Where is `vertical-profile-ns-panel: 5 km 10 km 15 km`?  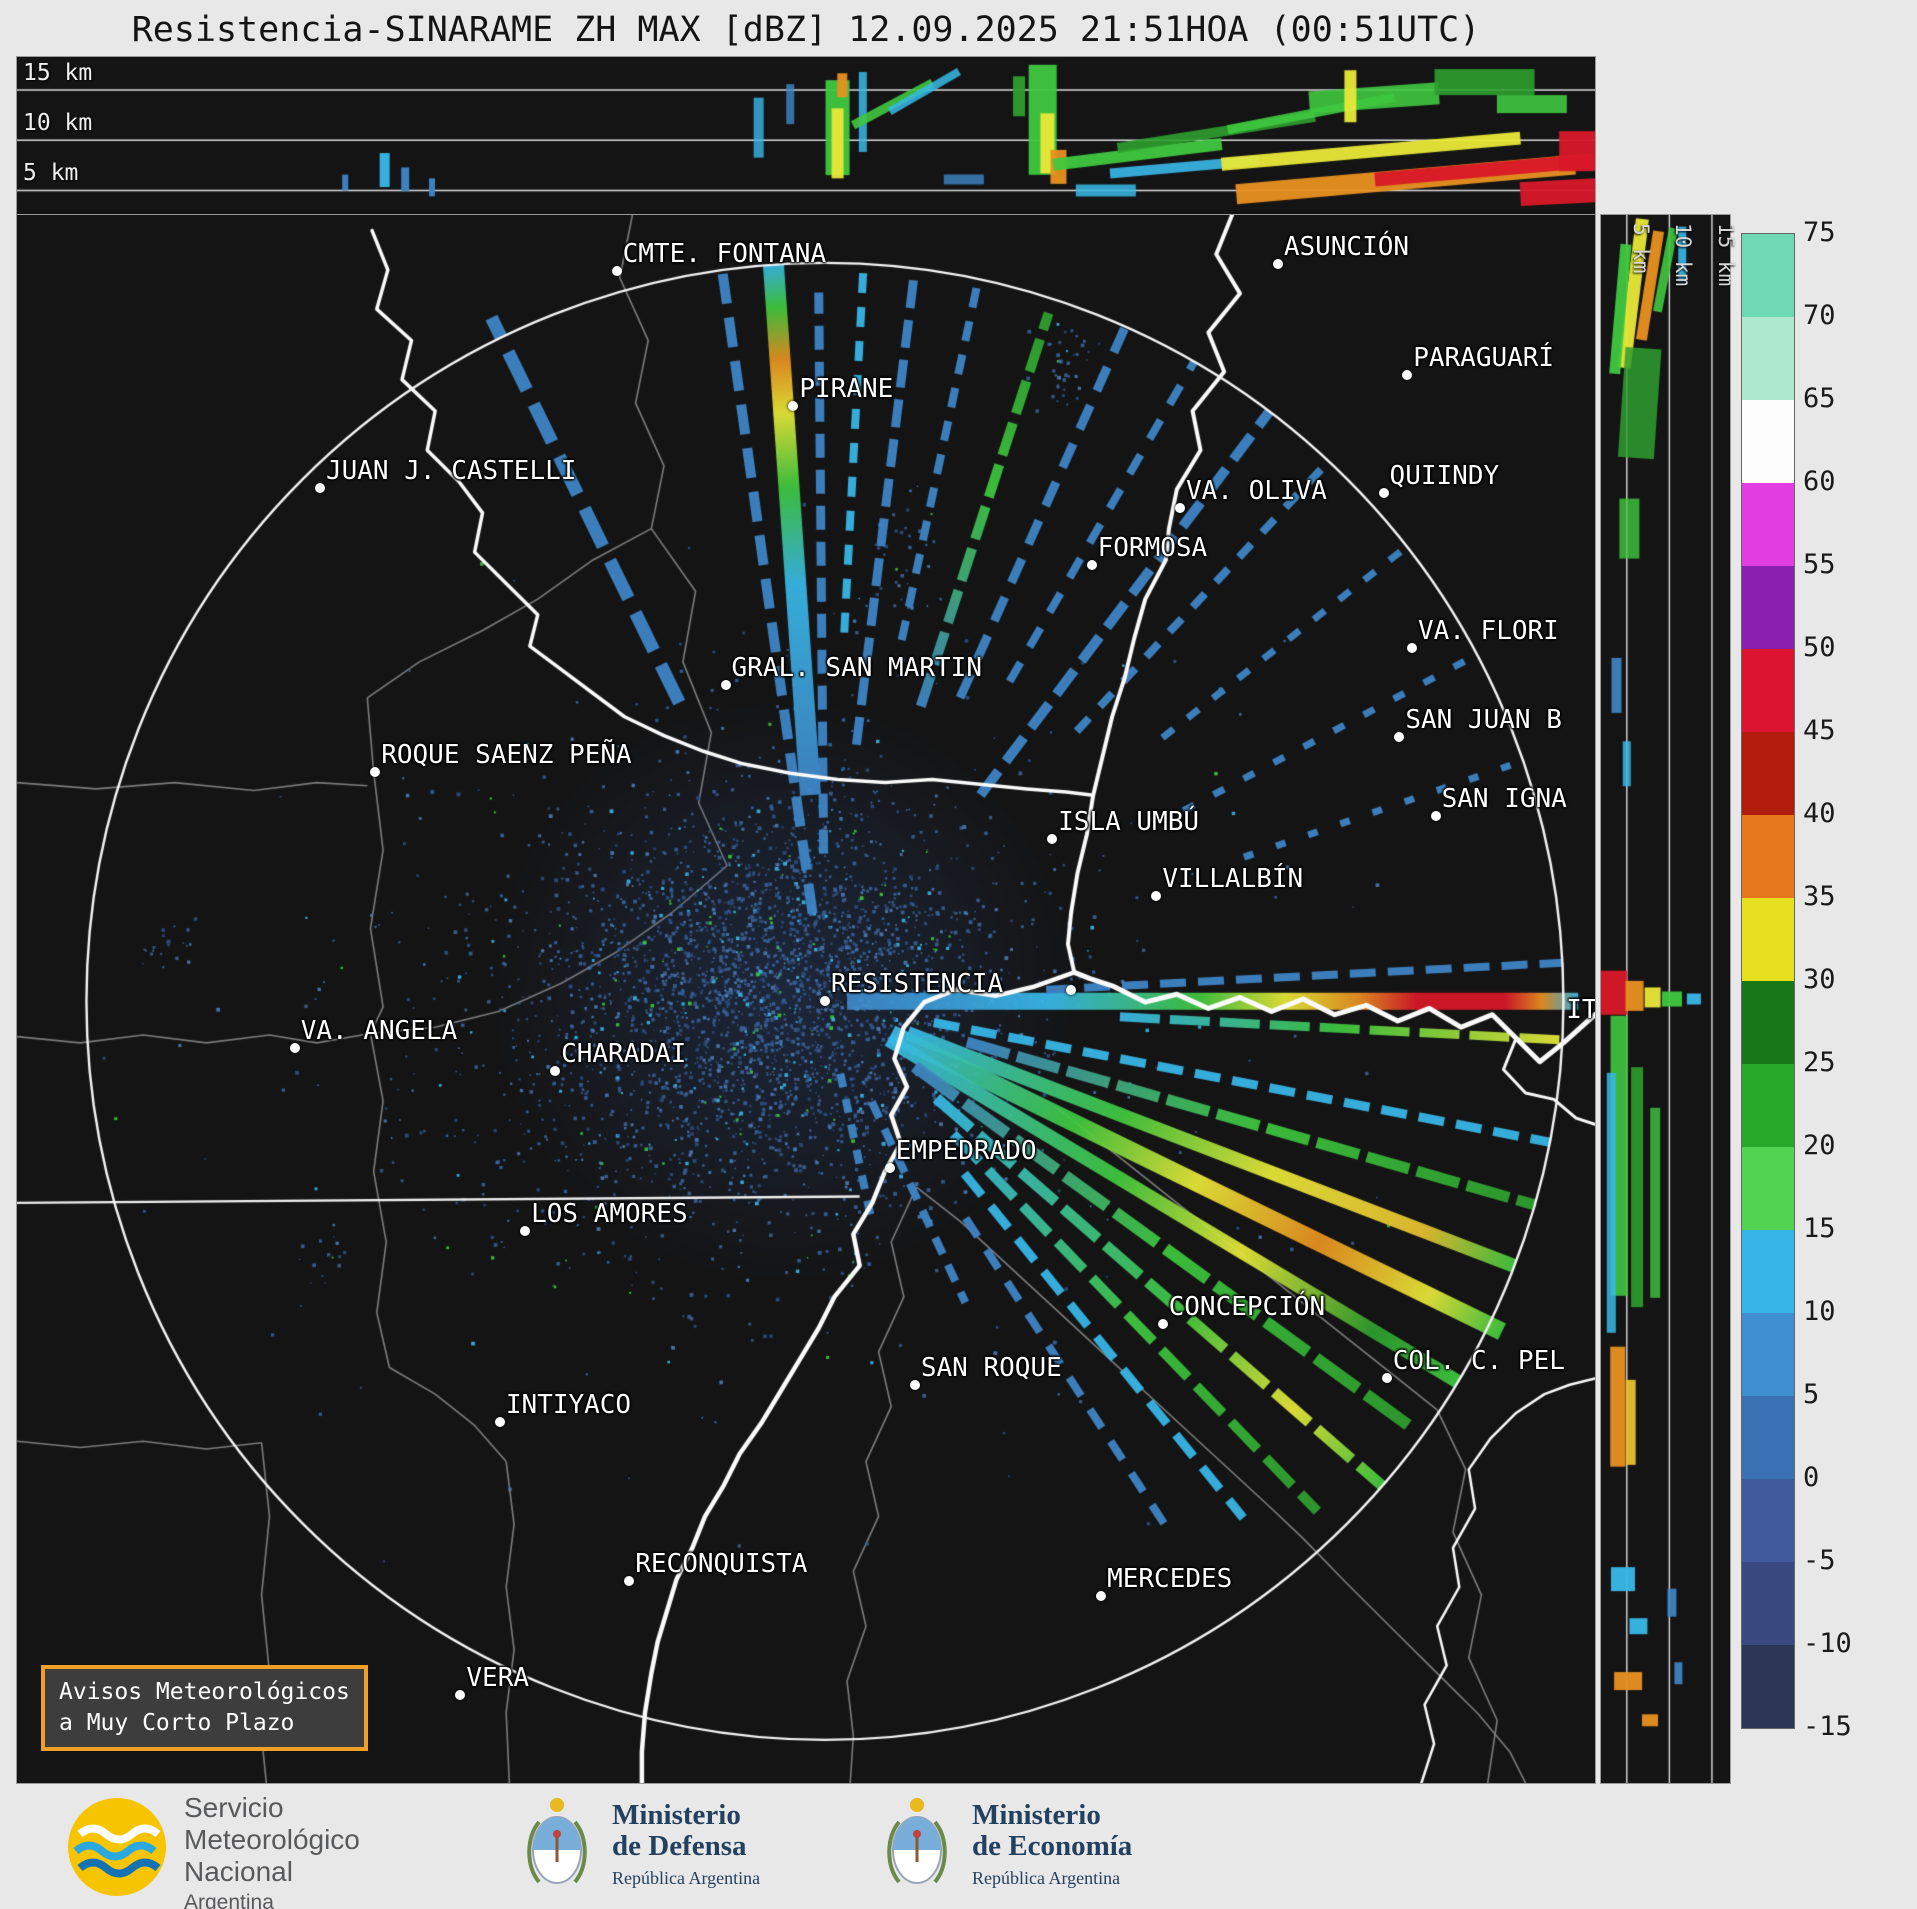 vertical-profile-ns-panel: 5 km 10 km 15 km is located at coordinates (1669, 999).